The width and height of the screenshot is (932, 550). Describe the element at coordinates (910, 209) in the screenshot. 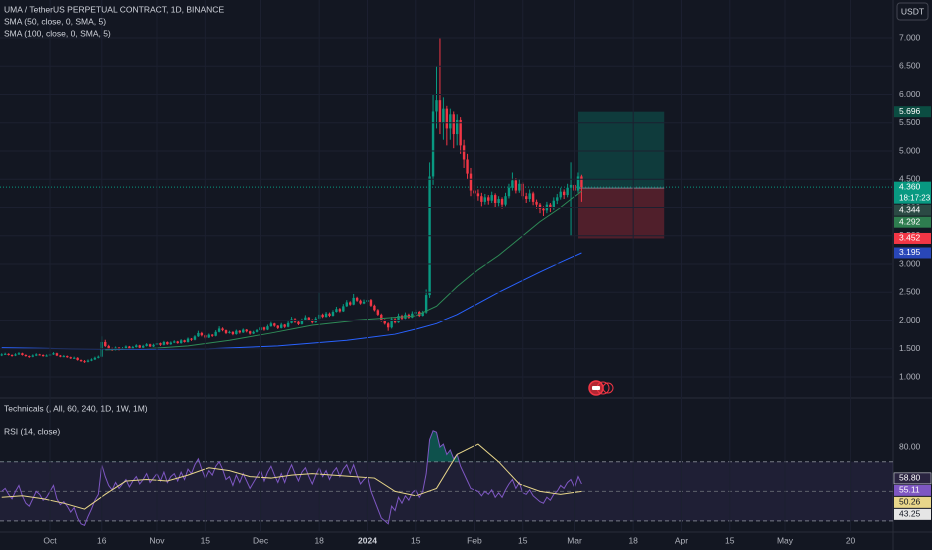

I see `price-label: 4.344` at that location.